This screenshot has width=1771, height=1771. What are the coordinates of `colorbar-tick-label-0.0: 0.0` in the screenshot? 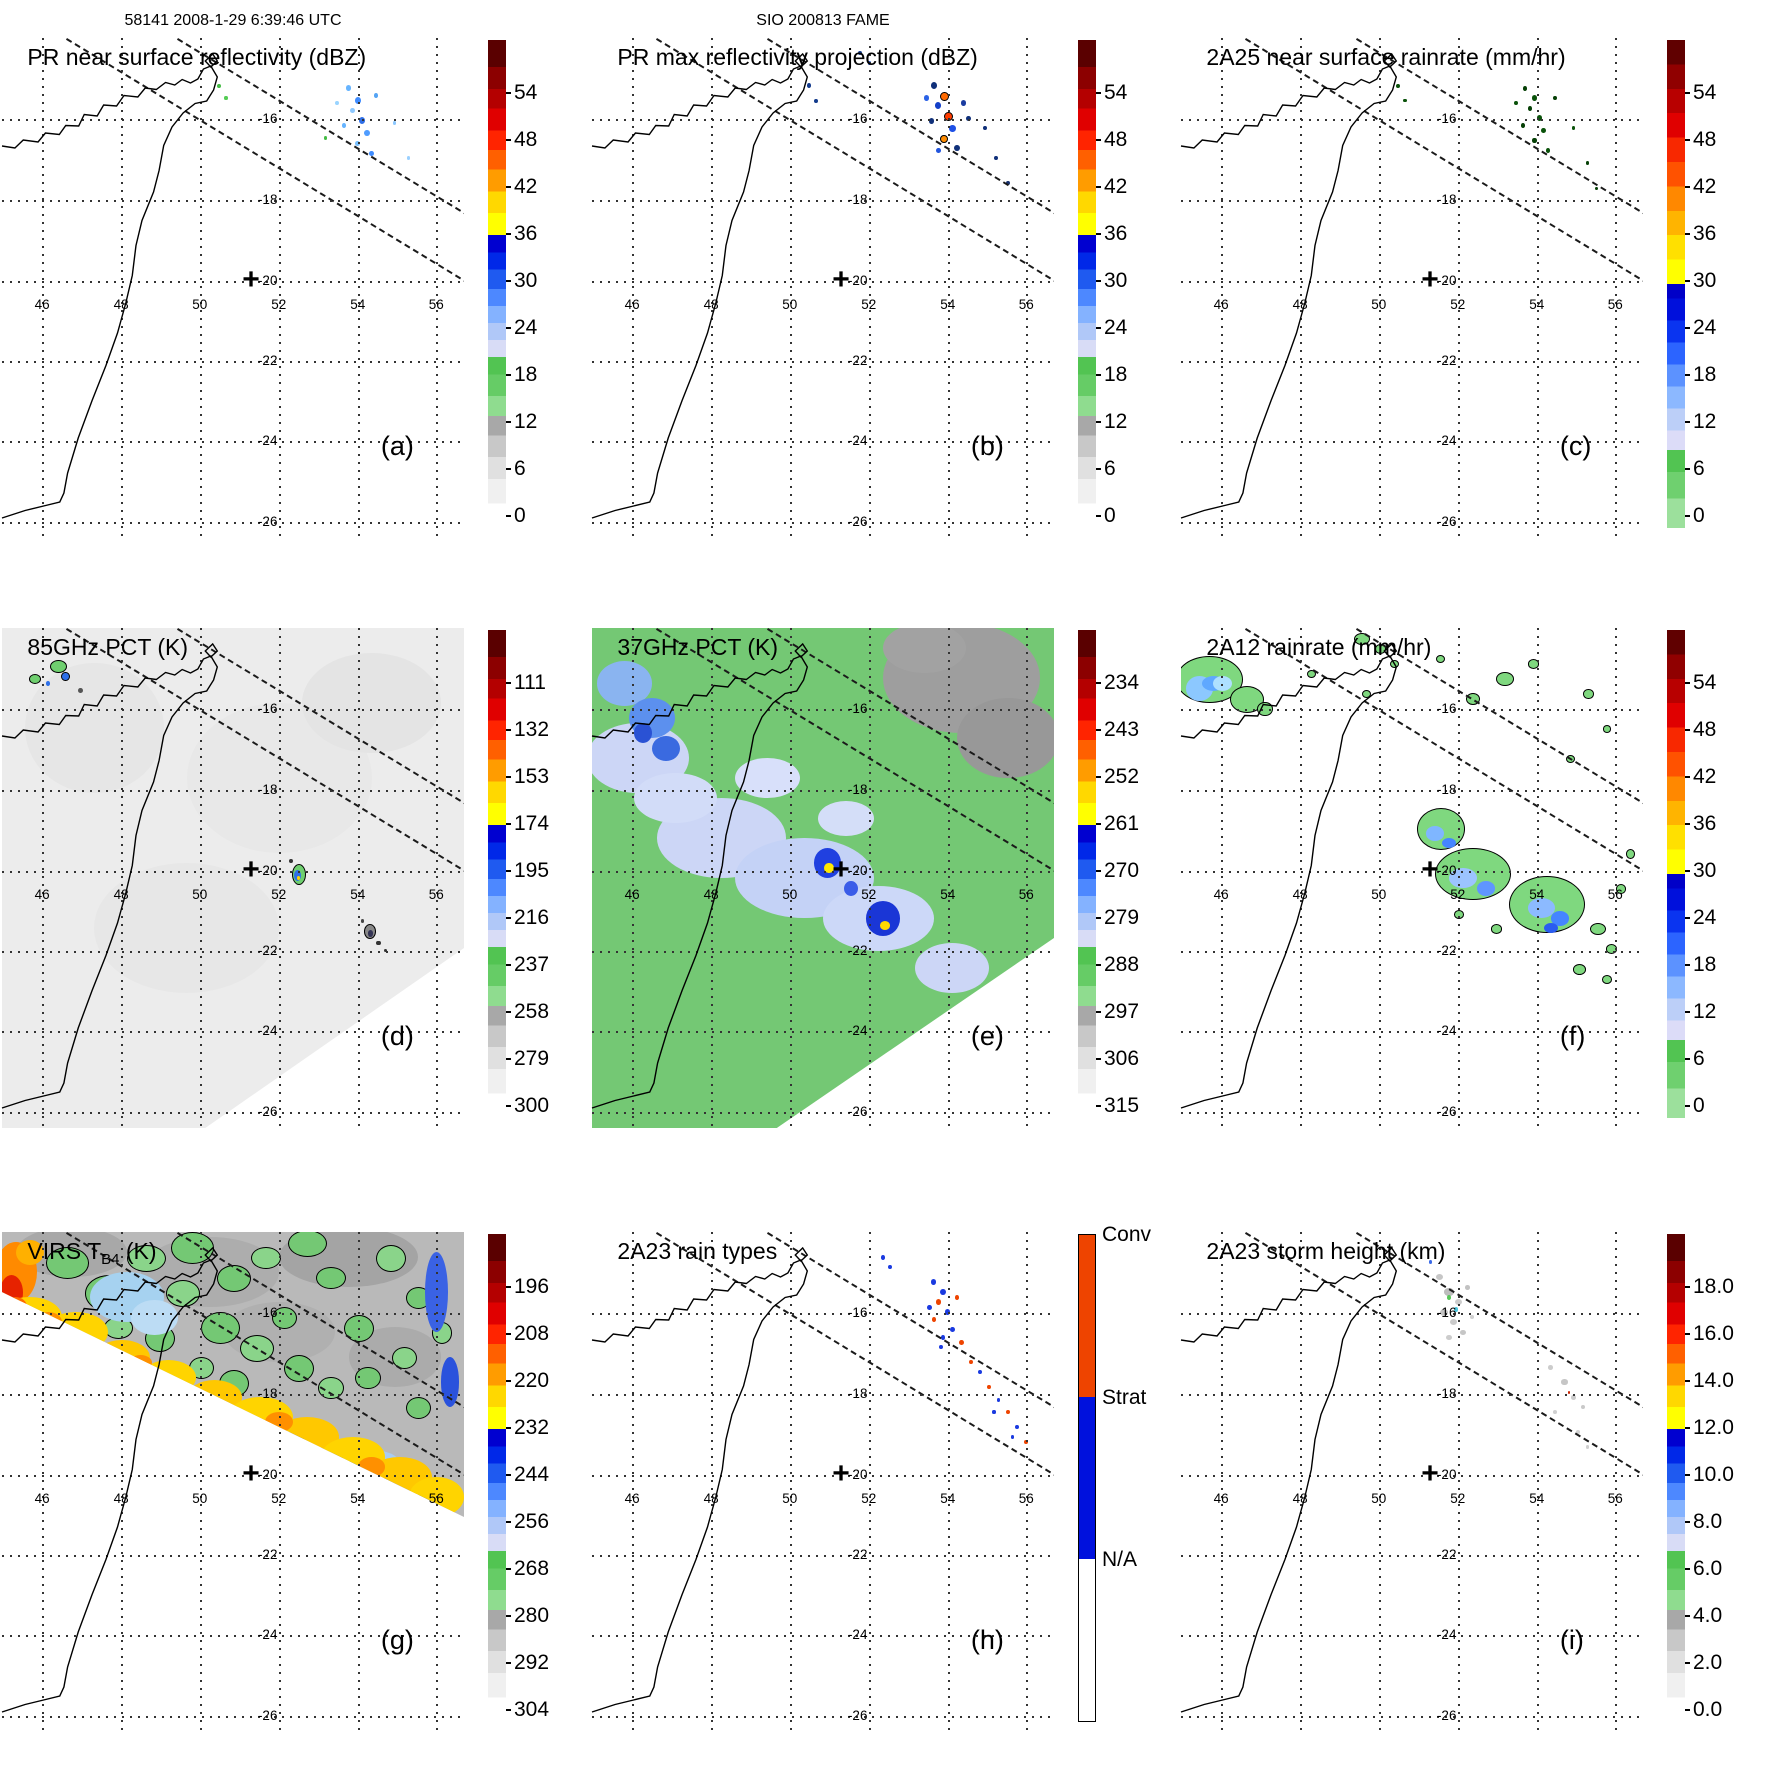 It's located at (1708, 1709).